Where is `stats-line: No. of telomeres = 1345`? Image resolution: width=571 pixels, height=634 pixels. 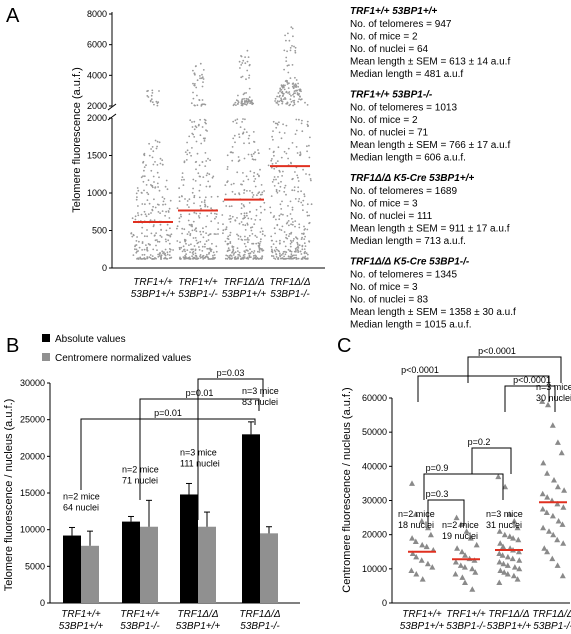 stats-line: No. of telomeres = 1345 is located at coordinates (403, 275).